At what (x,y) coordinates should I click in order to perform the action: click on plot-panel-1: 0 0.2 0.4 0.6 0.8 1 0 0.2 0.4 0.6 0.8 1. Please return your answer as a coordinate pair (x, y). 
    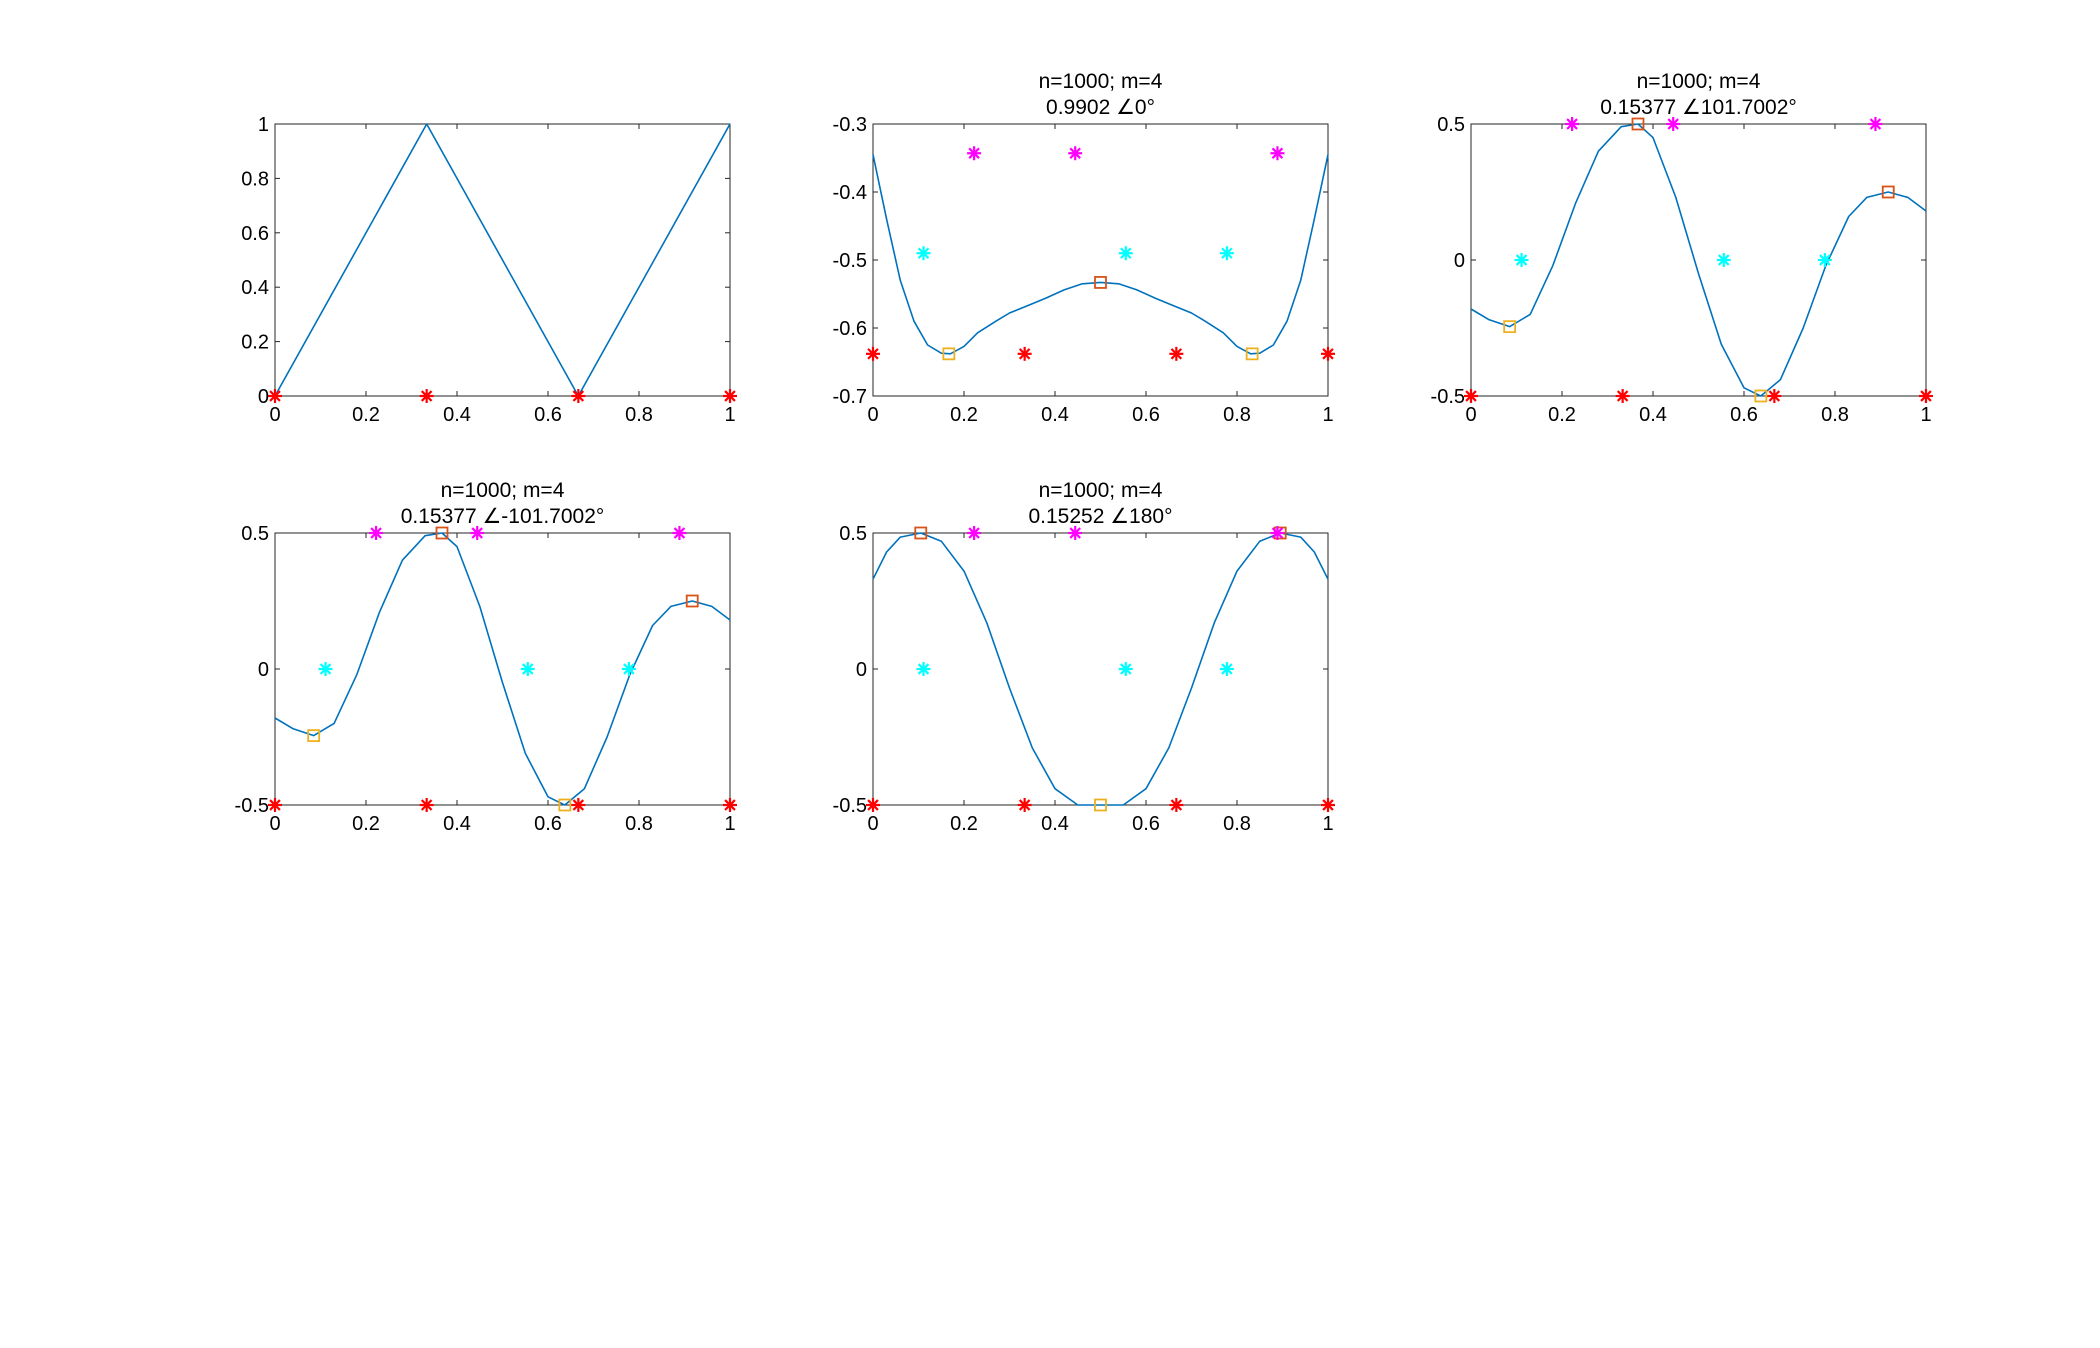
    Looking at the image, I should click on (489, 270).